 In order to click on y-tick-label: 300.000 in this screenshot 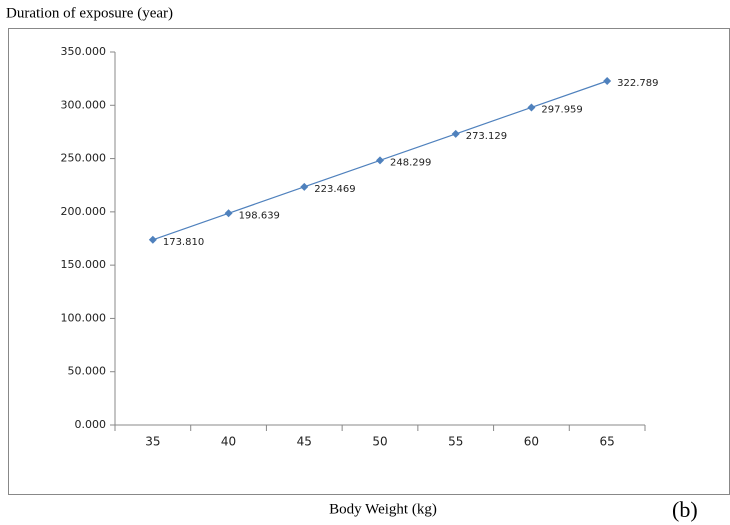, I will do `click(84, 104)`.